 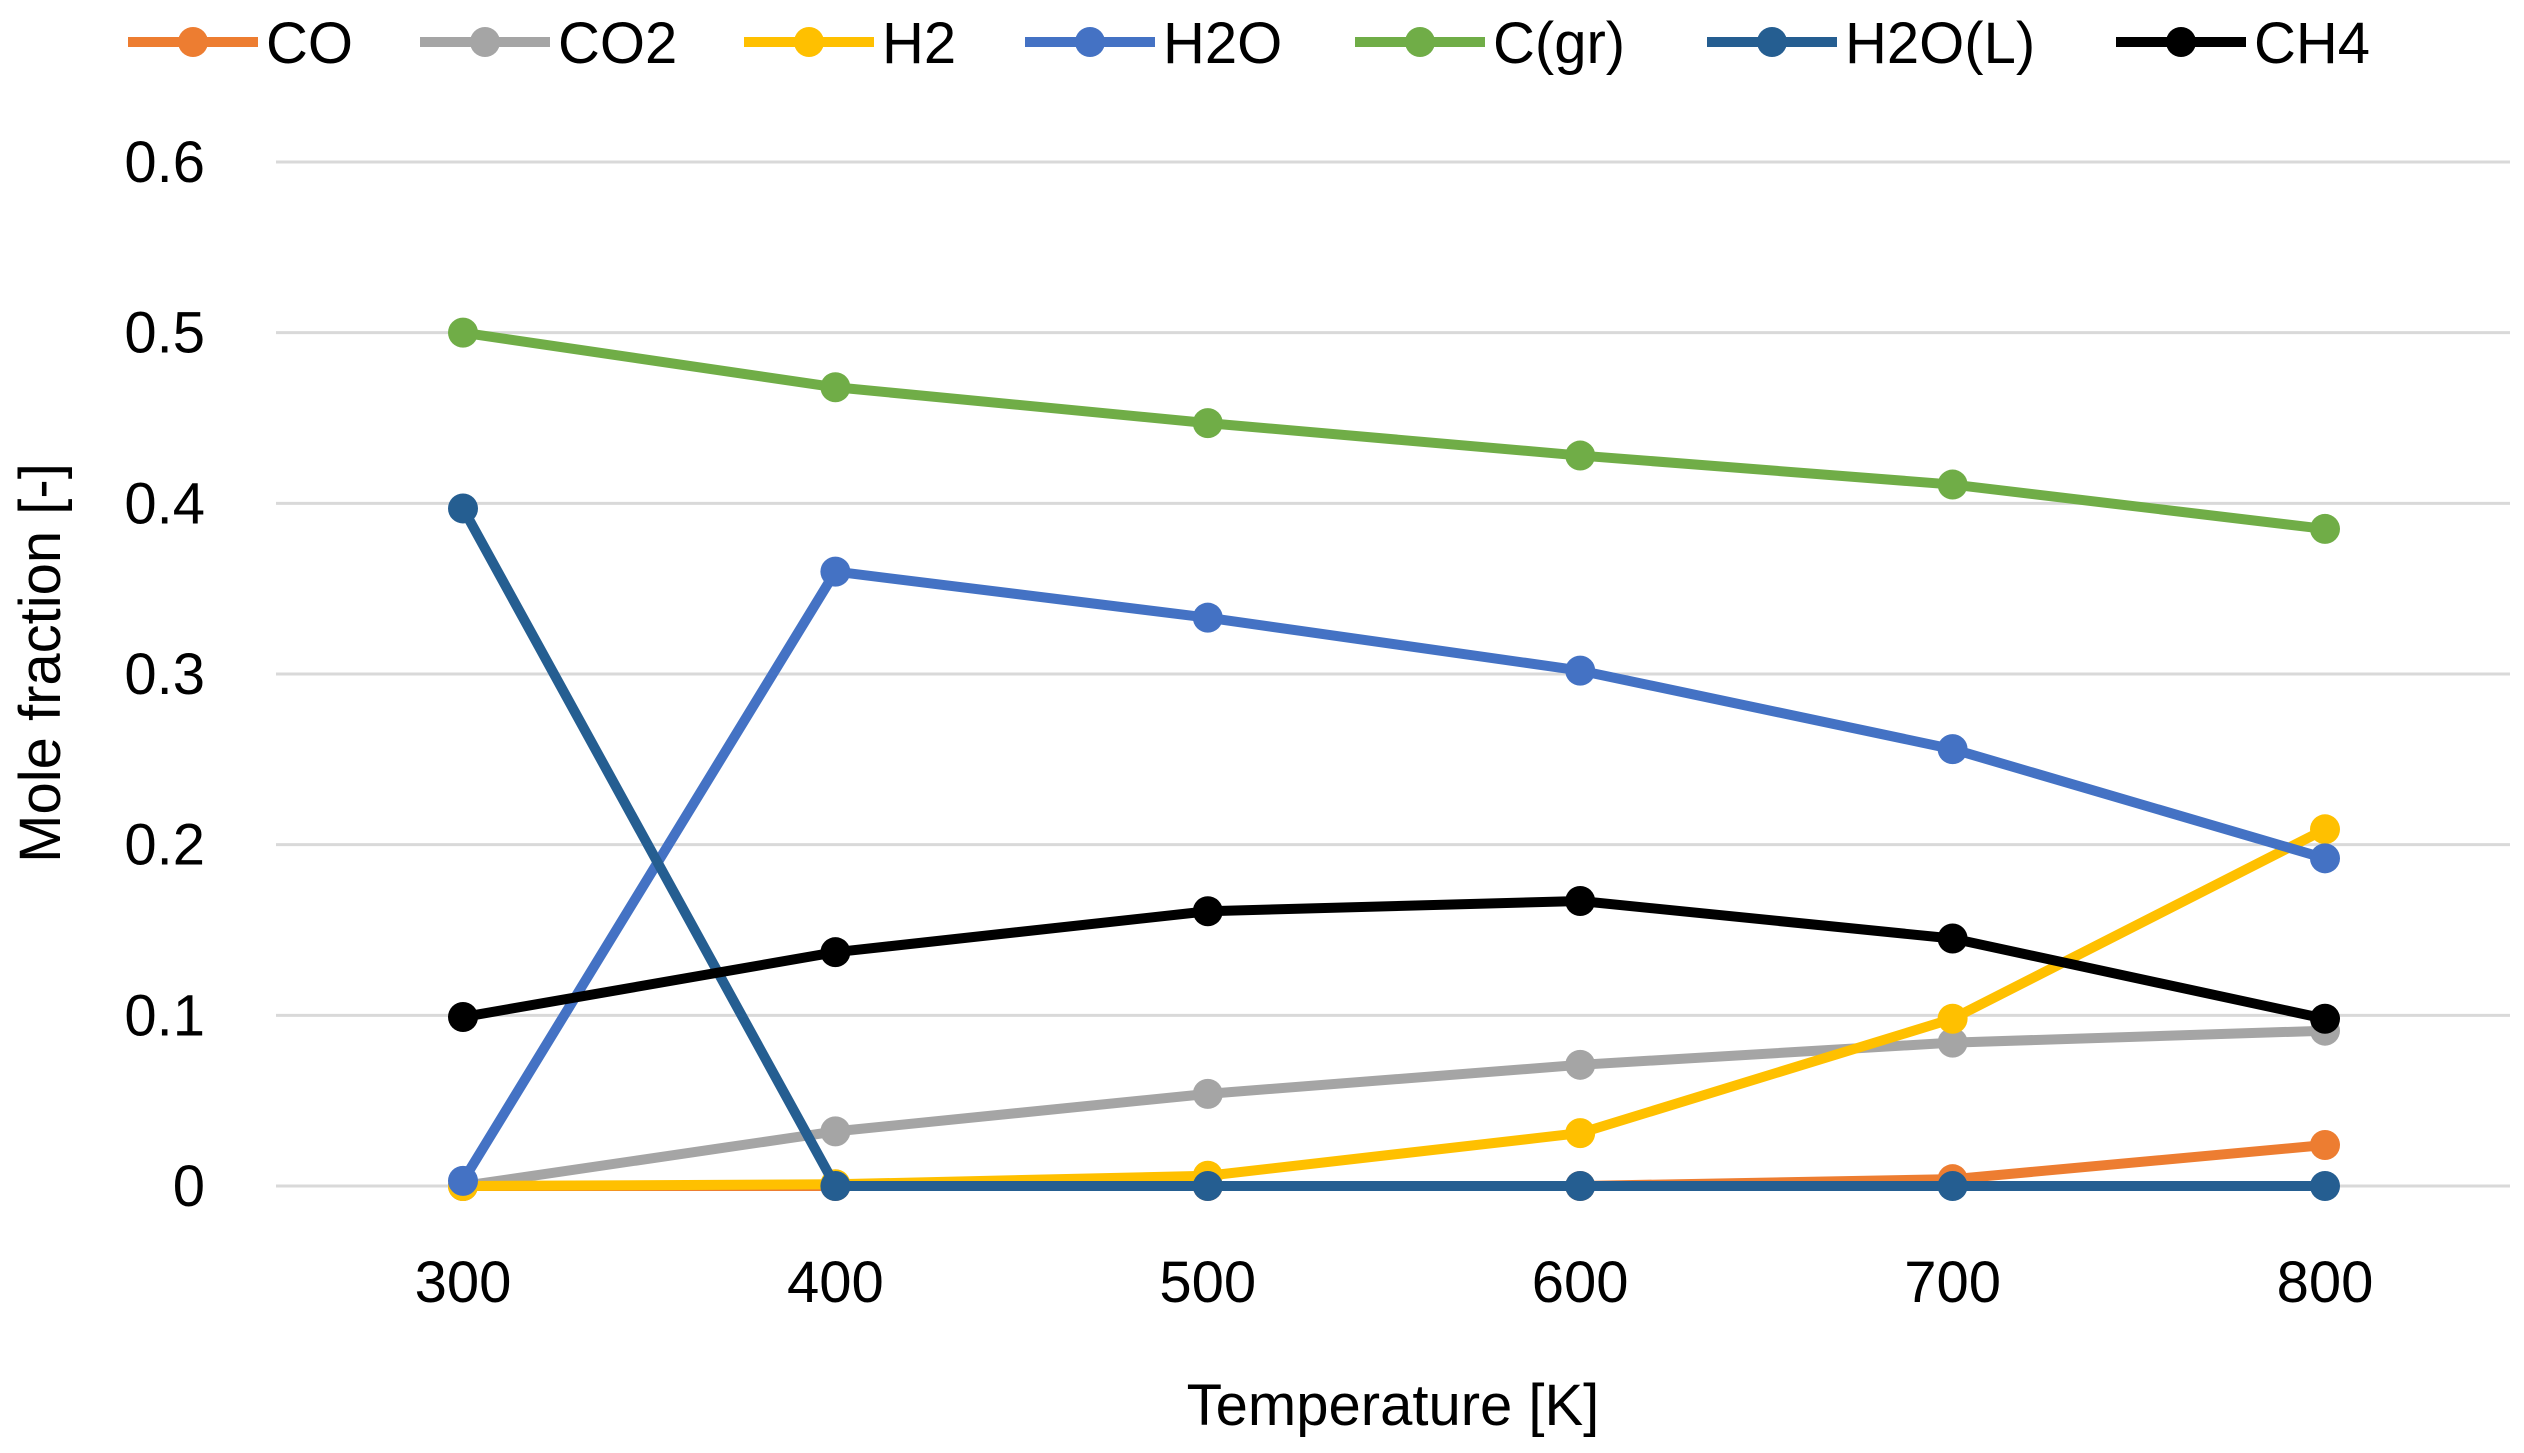 I want to click on x-tick-label: 600, so click(x=1580, y=1282).